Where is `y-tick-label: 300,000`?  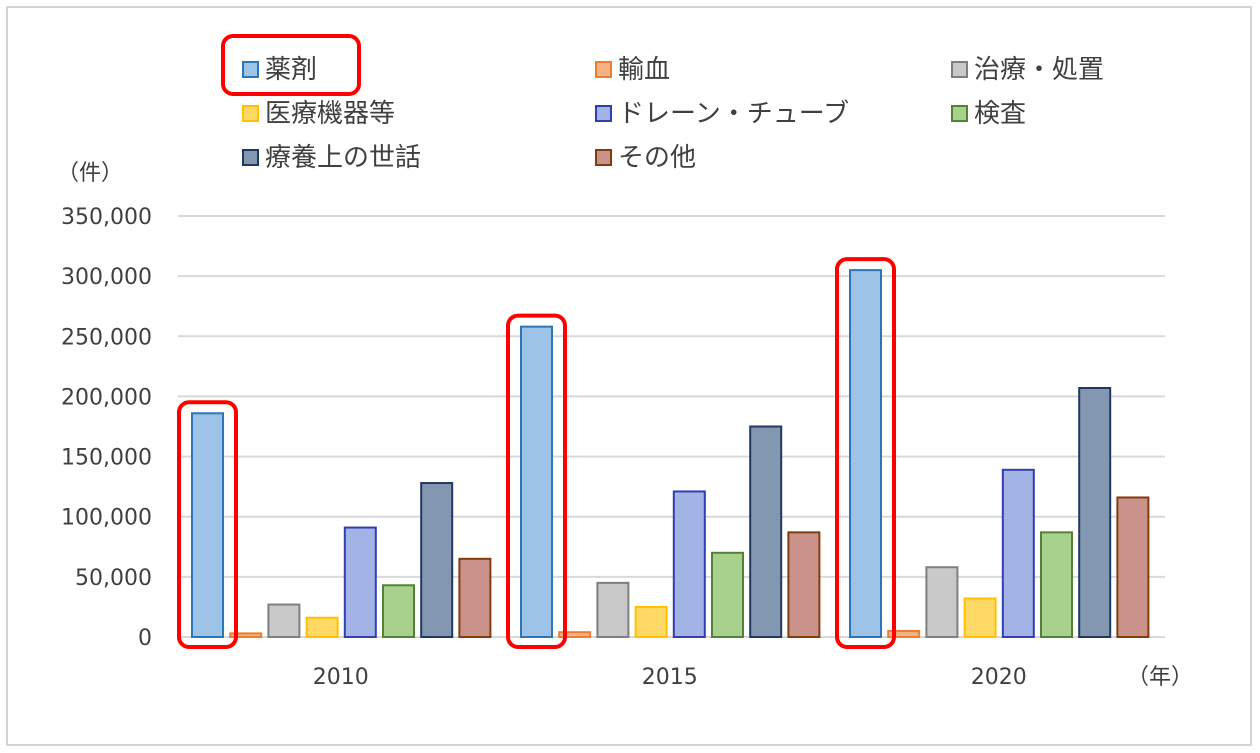 y-tick-label: 300,000 is located at coordinates (106, 277).